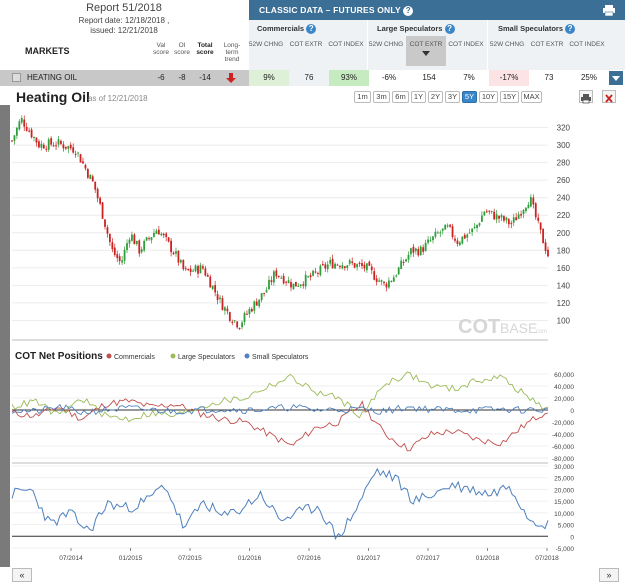 This screenshot has width=625, height=585. Describe the element at coordinates (418, 97) in the screenshot. I see `zoom-1y-button: 1Y` at that location.